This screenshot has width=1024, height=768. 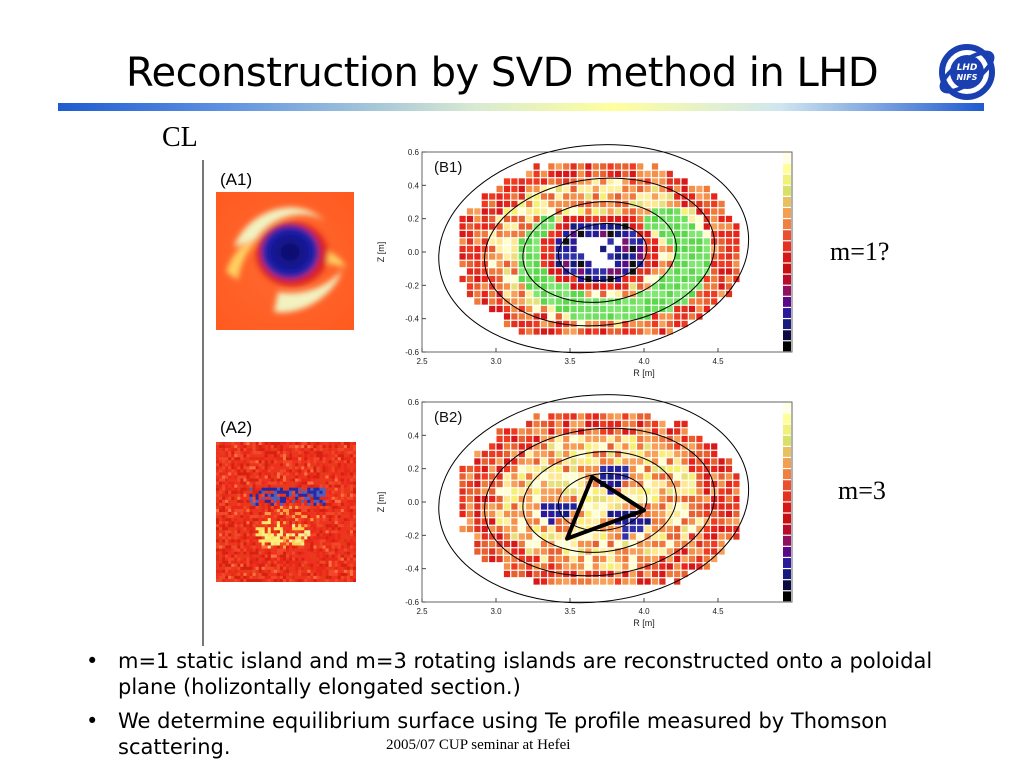 What do you see at coordinates (414, 219) in the screenshot?
I see `y-tick-label: 0.2` at bounding box center [414, 219].